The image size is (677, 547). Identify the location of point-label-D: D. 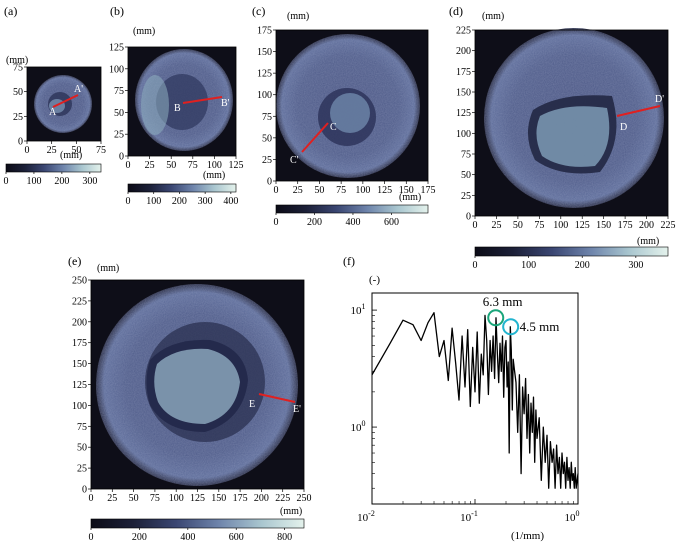
(623, 127).